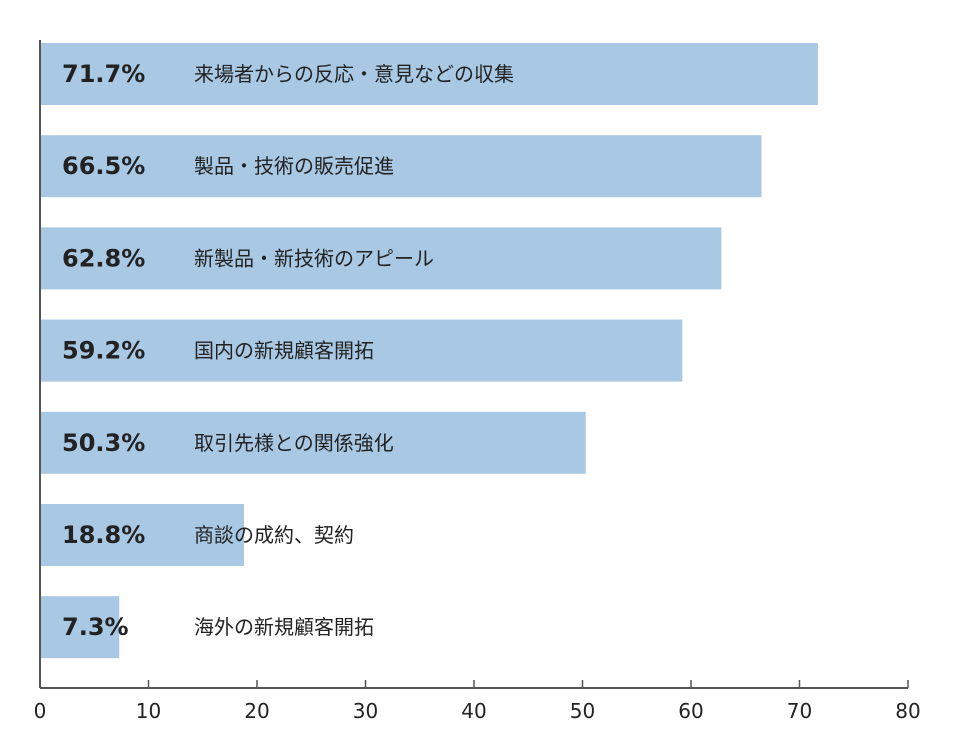 The height and width of the screenshot is (750, 960). Describe the element at coordinates (103, 443) in the screenshot. I see `bar-value-label: 50.3%` at that location.